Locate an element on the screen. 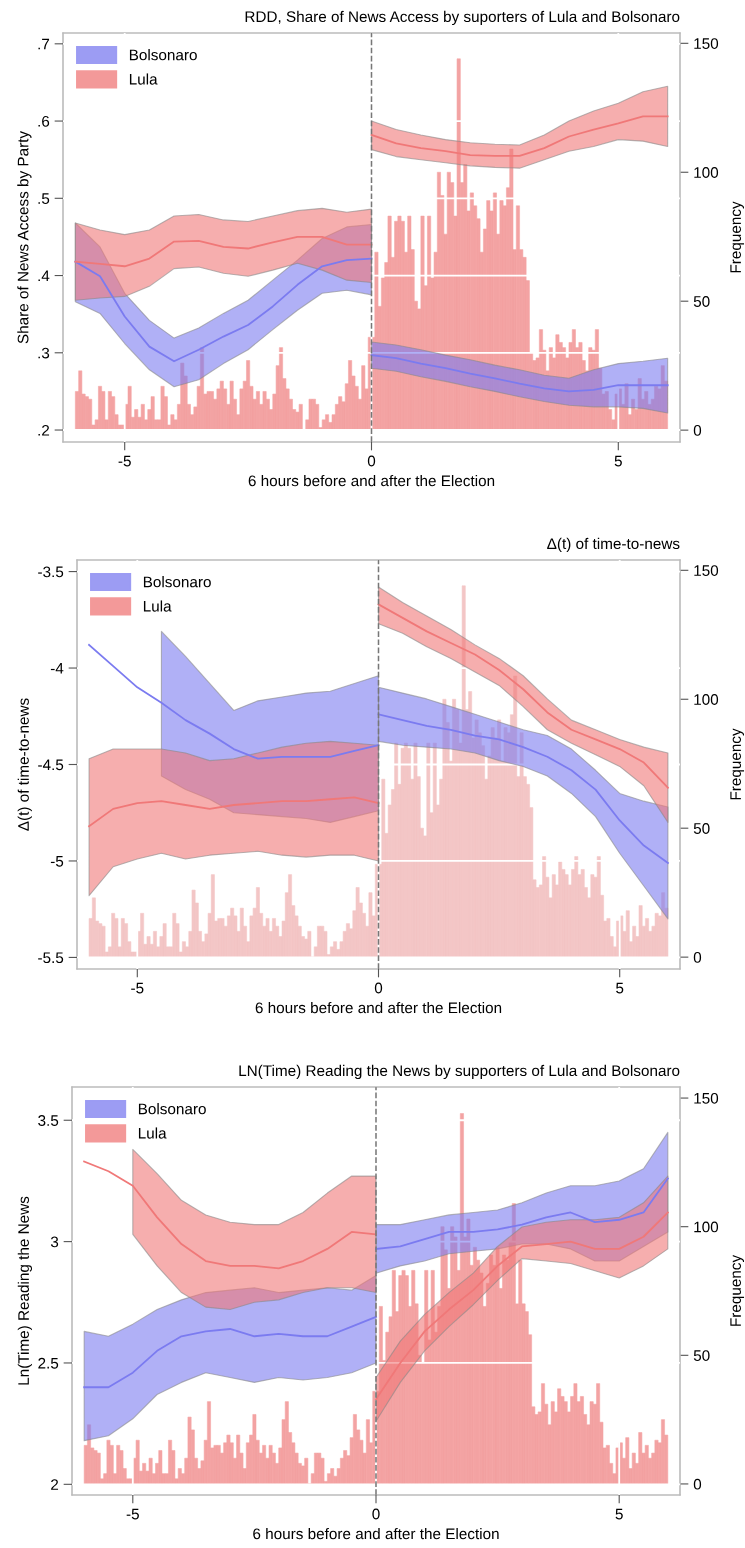 The width and height of the screenshot is (745, 1548). y-tick-label: 3 is located at coordinates (54, 1242).